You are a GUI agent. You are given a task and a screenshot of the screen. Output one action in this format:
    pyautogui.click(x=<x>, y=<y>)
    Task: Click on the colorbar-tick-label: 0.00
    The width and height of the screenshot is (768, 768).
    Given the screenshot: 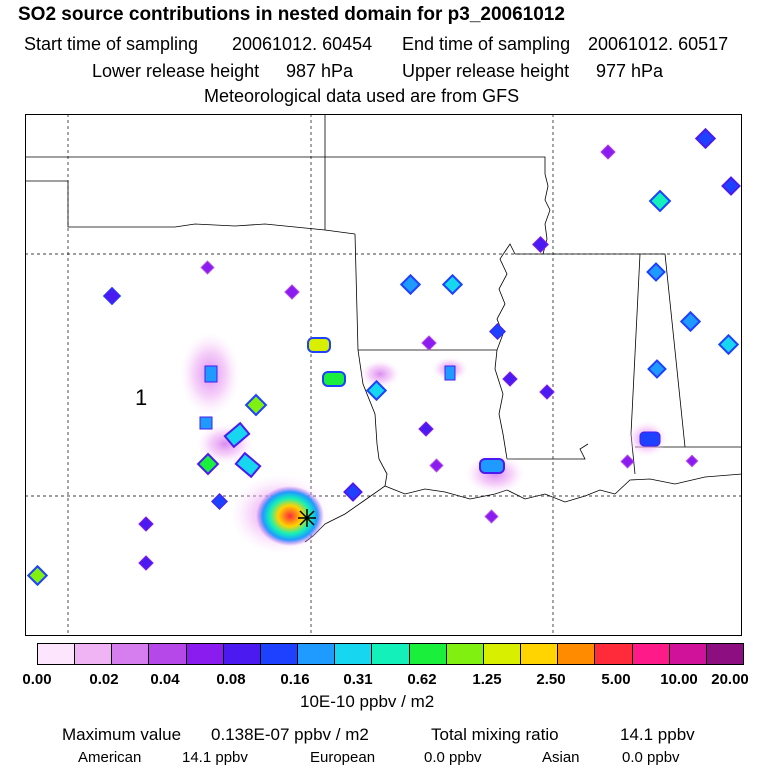 What is the action you would take?
    pyautogui.click(x=37, y=679)
    